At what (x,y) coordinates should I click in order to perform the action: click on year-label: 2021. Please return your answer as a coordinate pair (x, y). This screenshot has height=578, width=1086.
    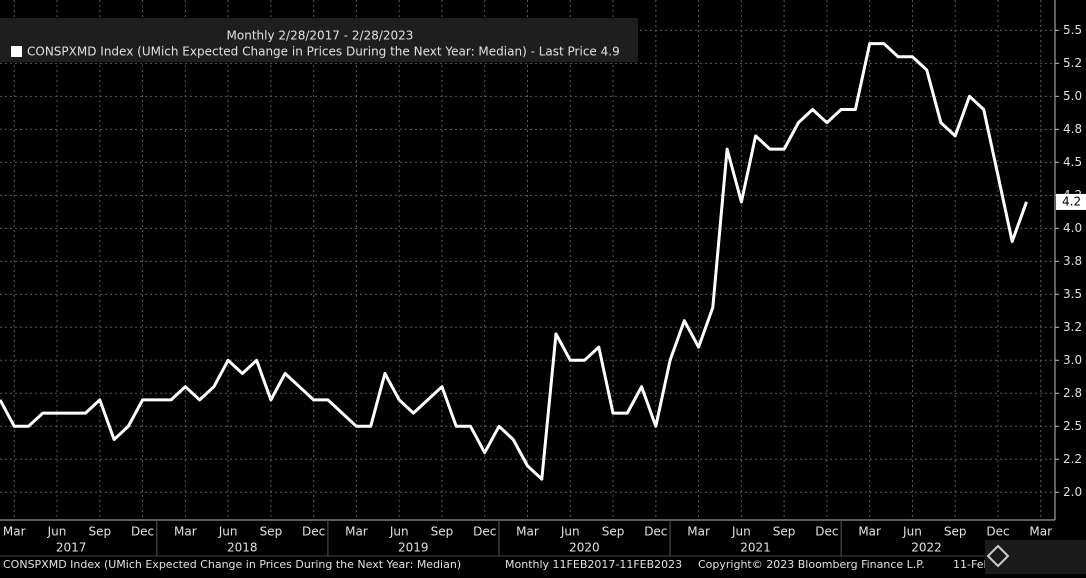
    Looking at the image, I should click on (755, 548).